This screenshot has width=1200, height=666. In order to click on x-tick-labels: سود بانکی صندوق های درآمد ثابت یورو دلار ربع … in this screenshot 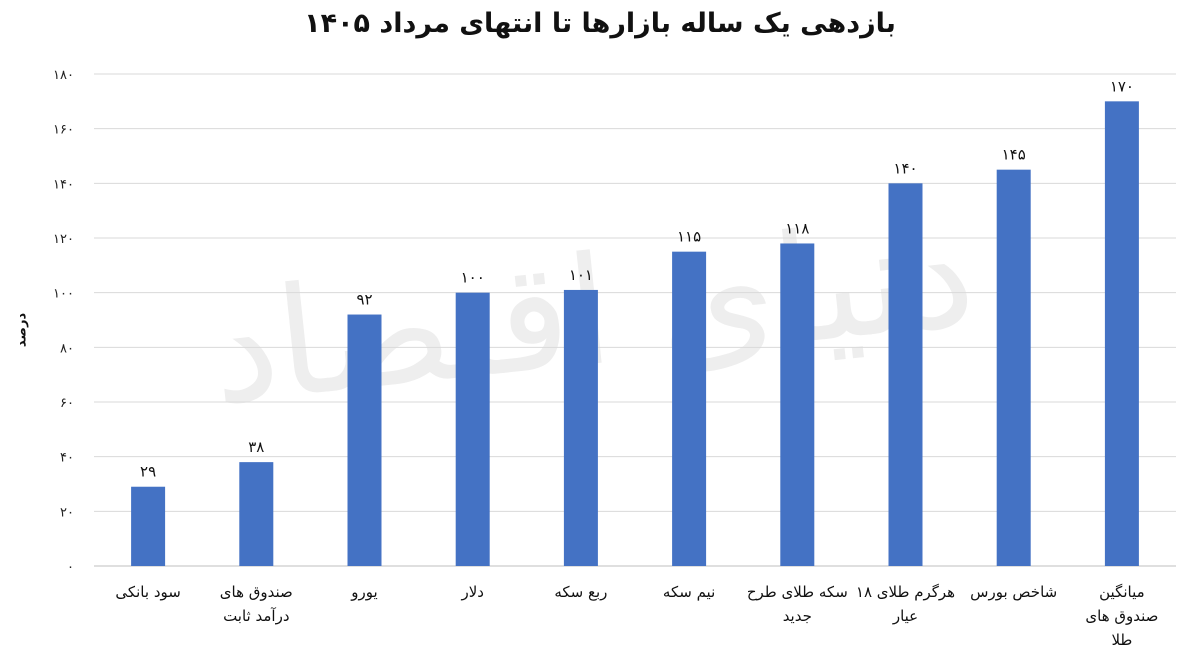, I will do `click(636, 616)`.